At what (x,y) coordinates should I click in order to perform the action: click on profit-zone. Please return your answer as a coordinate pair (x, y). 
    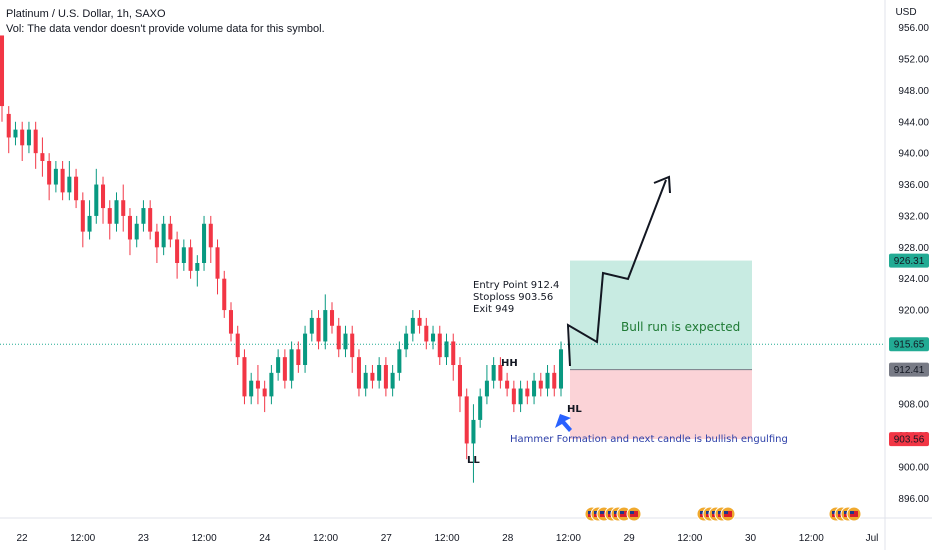
    Looking at the image, I should click on (661, 315).